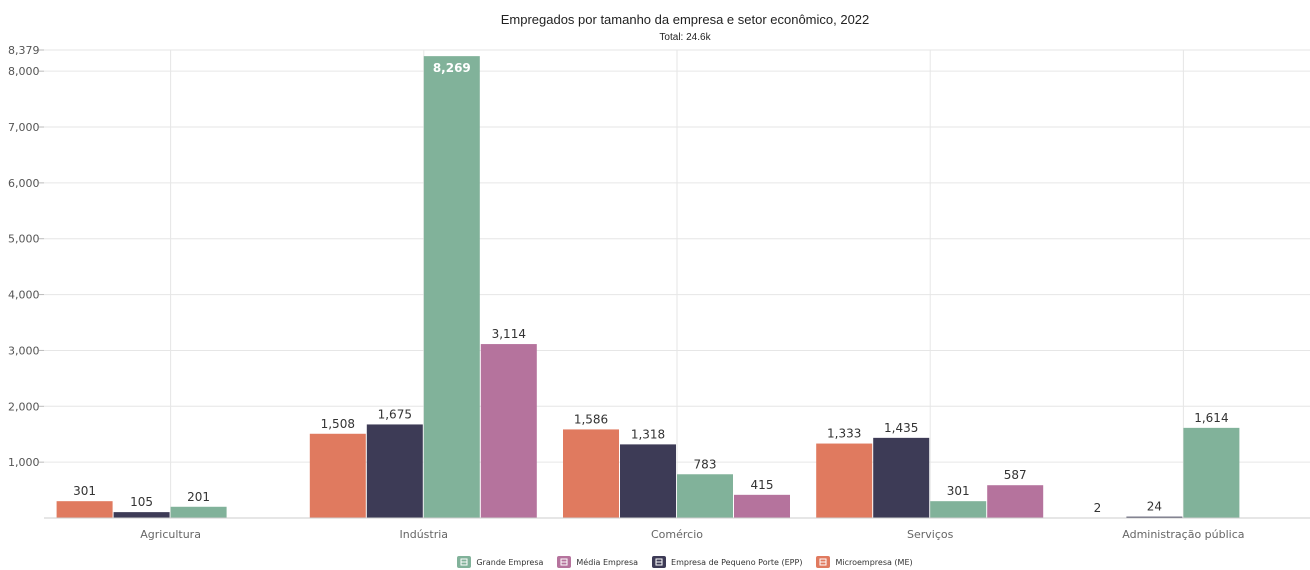 This screenshot has width=1310, height=570. What do you see at coordinates (452, 68) in the screenshot?
I see `data-label: 8,269` at bounding box center [452, 68].